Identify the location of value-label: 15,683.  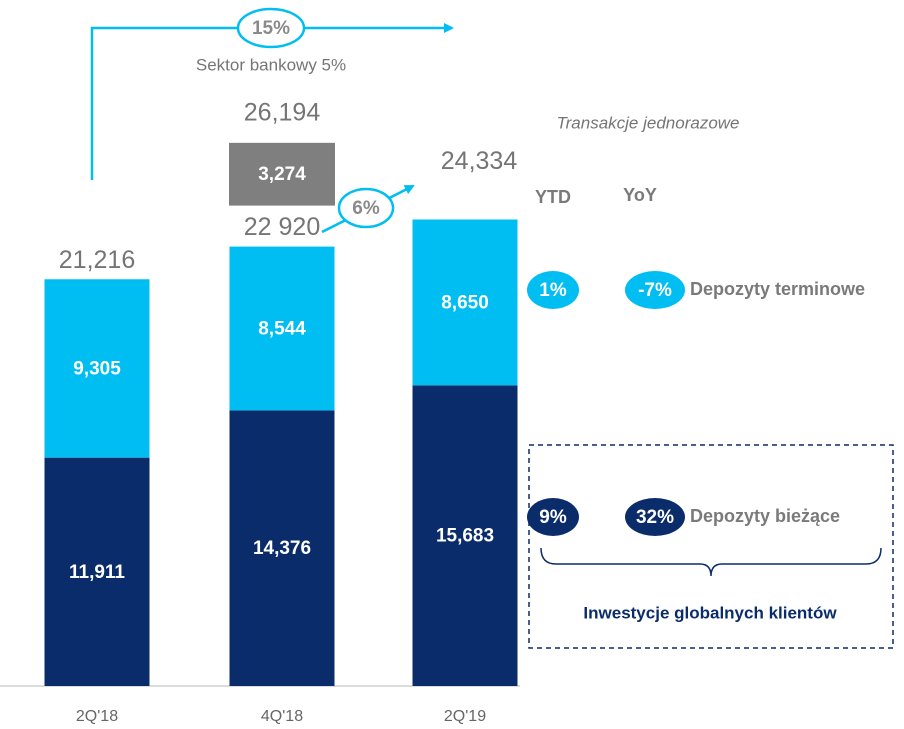
(465, 536).